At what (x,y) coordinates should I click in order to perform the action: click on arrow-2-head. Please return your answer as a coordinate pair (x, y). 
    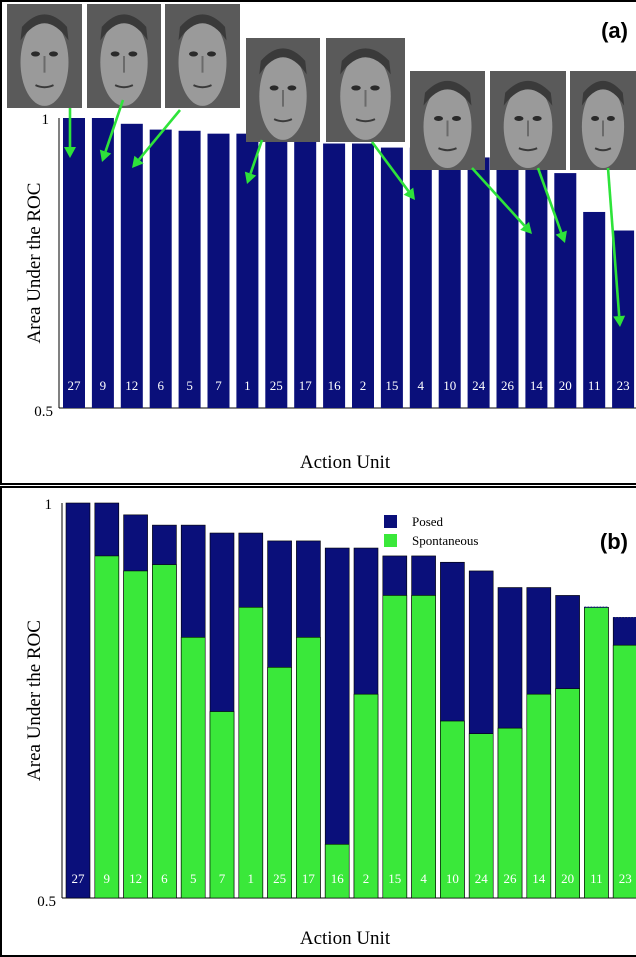
    Looking at the image, I should click on (105, 155).